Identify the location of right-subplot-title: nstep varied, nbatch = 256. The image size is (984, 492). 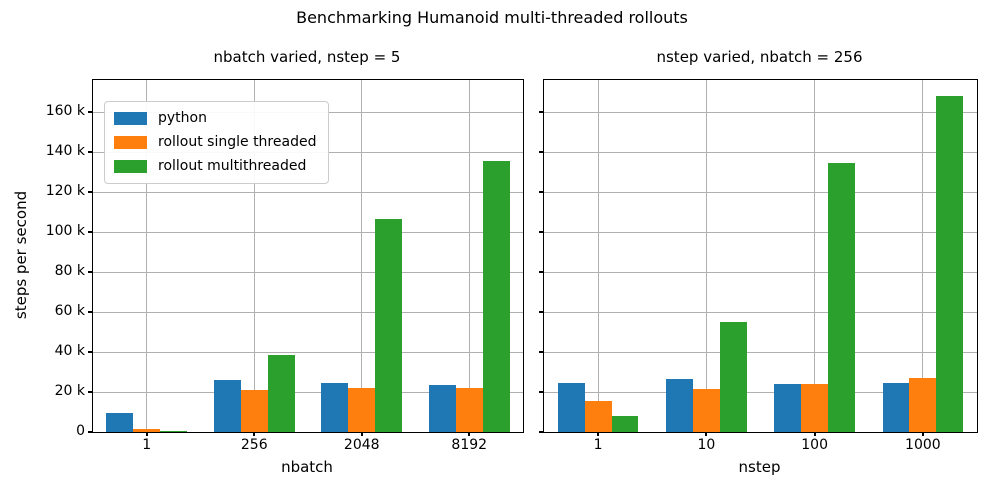
(759, 57).